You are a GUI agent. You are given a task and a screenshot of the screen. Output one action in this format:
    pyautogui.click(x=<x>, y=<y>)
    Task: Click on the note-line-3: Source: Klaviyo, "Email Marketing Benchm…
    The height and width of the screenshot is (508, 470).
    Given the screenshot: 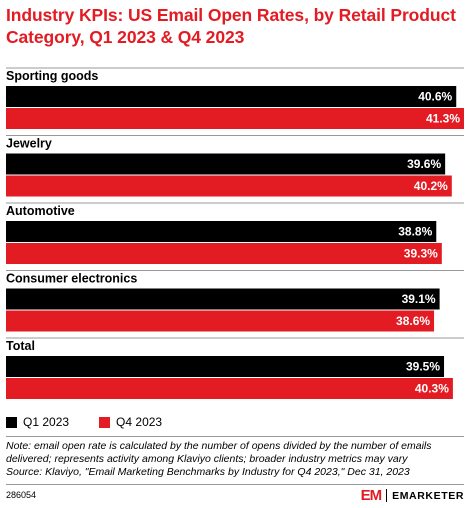 What is the action you would take?
    pyautogui.click(x=208, y=472)
    